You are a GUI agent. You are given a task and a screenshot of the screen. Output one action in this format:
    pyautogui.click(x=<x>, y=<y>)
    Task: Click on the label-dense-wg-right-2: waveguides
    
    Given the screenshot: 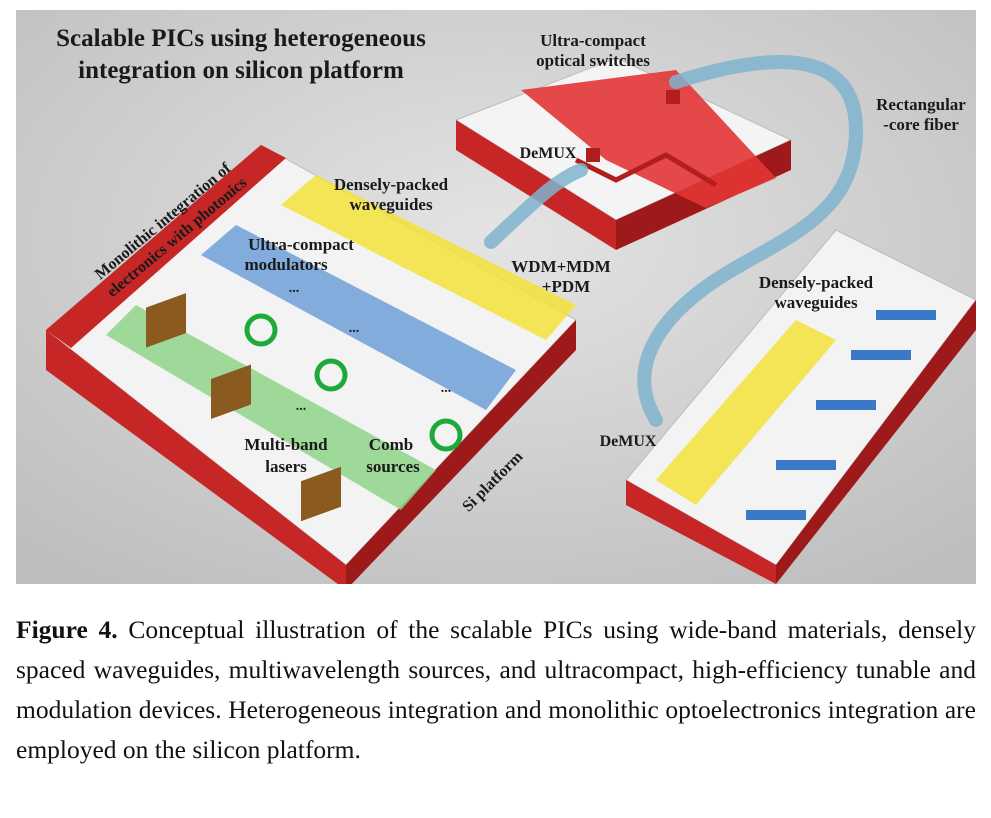 What is the action you would take?
    pyautogui.click(x=816, y=302)
    